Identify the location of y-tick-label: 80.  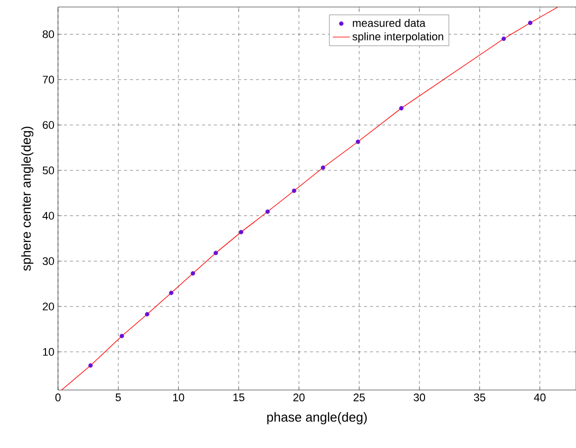
(48, 34).